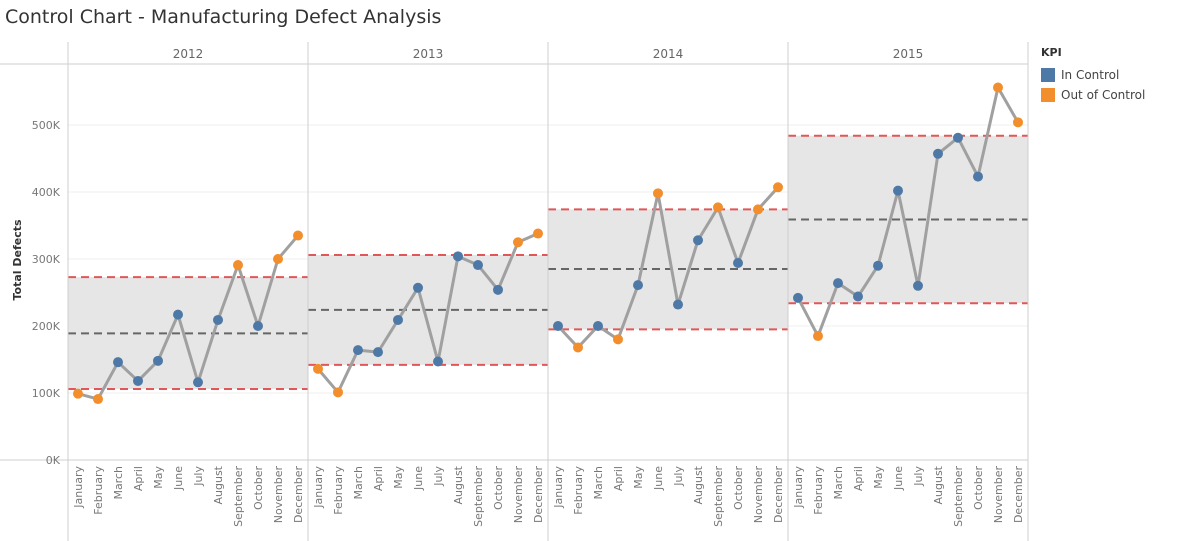  I want to click on y-axis-title: Total Defects, so click(17, 259).